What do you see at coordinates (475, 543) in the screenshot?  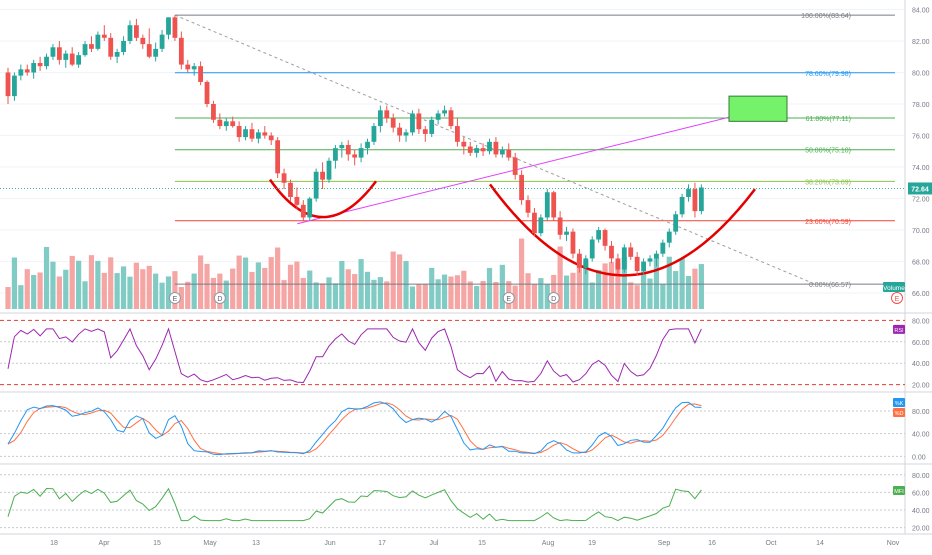 I see `time-axis: 18 Apr 15 May 13 Jun 17 Jul 15 Aug 19 Sep 16 Oct 14 Nov` at bounding box center [475, 543].